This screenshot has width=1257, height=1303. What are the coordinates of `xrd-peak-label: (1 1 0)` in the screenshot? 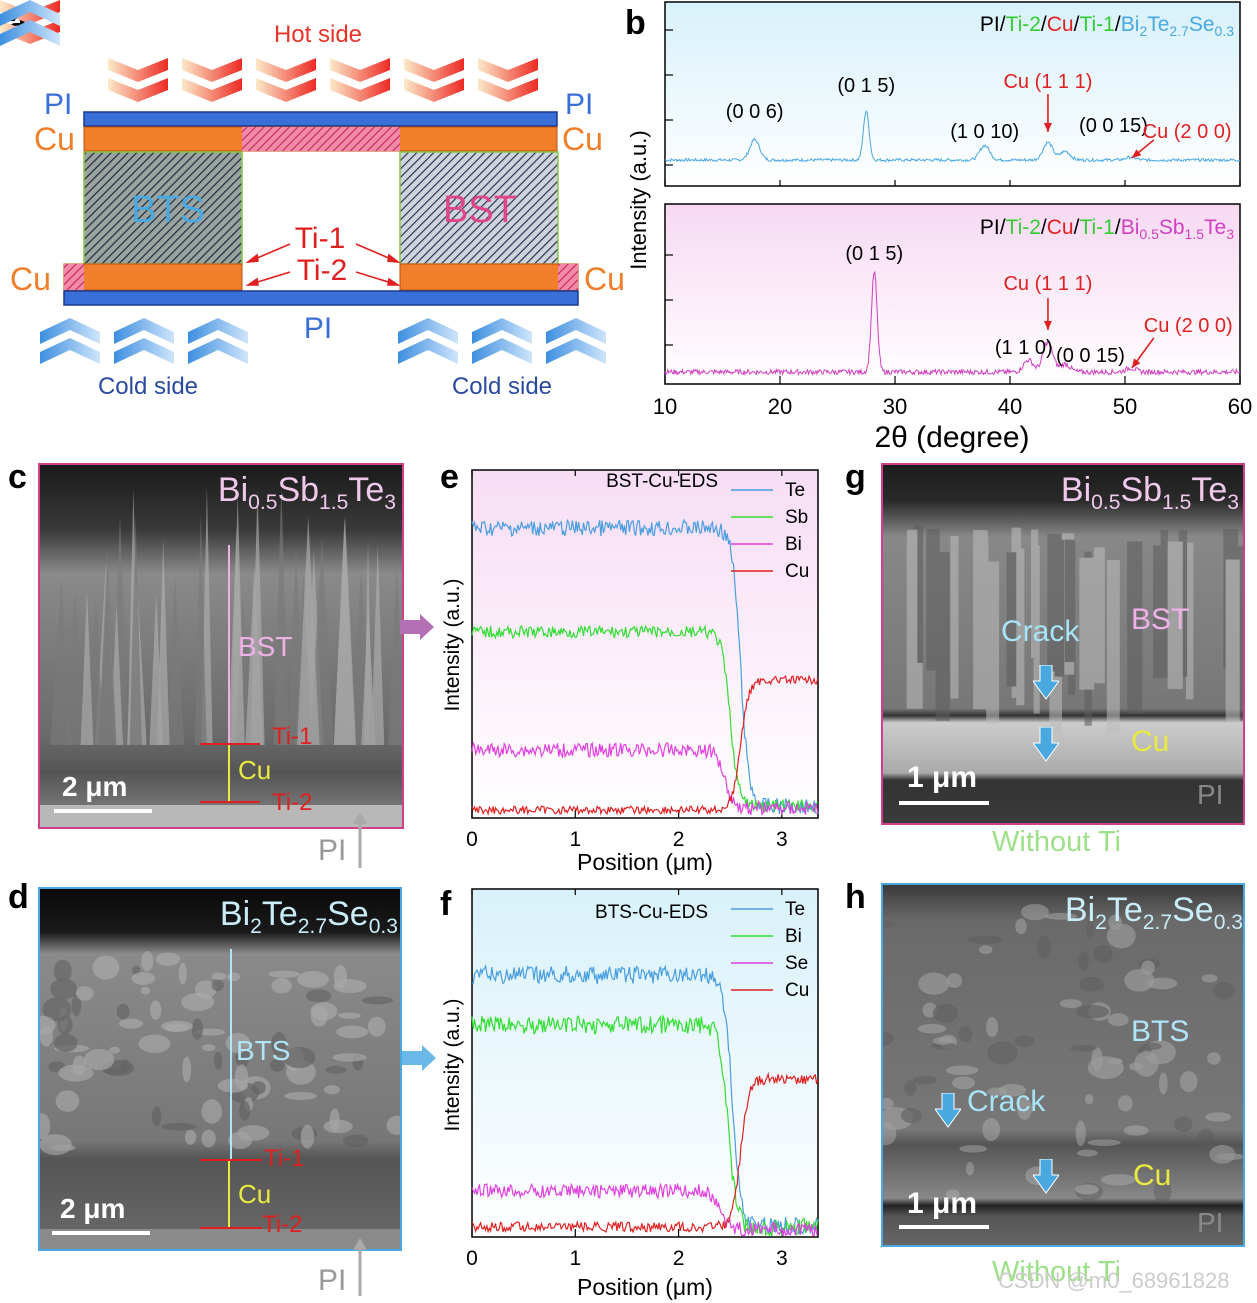 It's located at (1024, 348).